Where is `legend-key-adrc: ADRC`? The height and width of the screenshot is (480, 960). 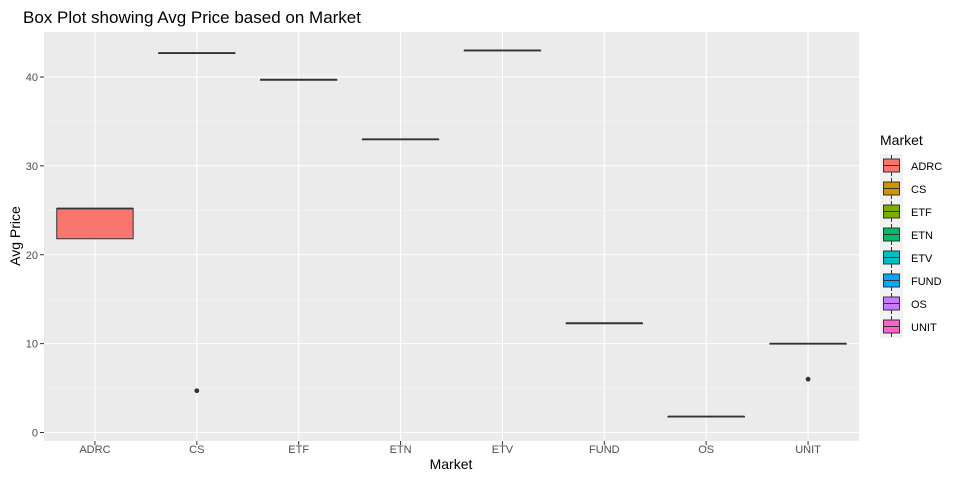 legend-key-adrc: ADRC is located at coordinates (911, 165).